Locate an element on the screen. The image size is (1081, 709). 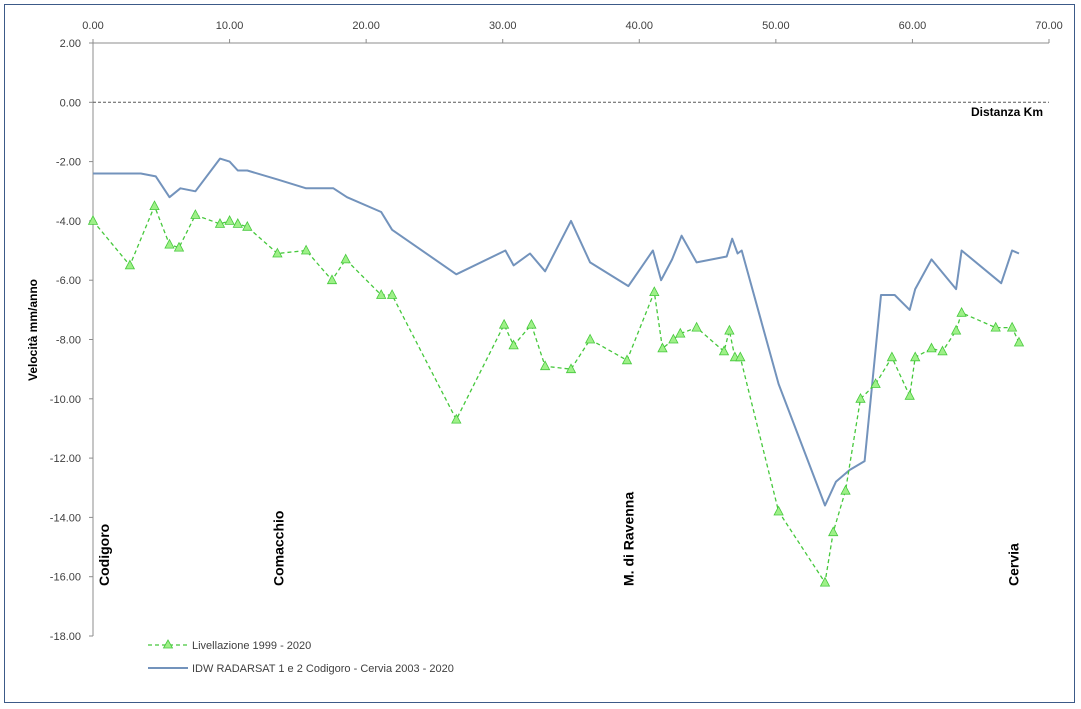
x-tick-label: 60.00 is located at coordinates (913, 26).